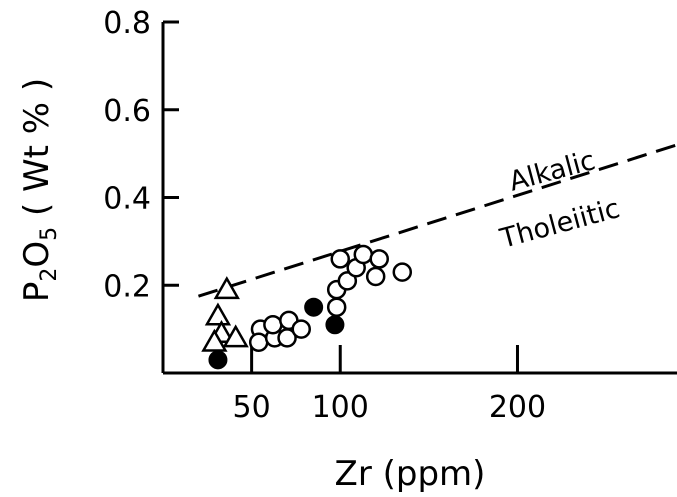 The width and height of the screenshot is (677, 497). I want to click on boundary-annotation: Alkalic, so click(552, 171).